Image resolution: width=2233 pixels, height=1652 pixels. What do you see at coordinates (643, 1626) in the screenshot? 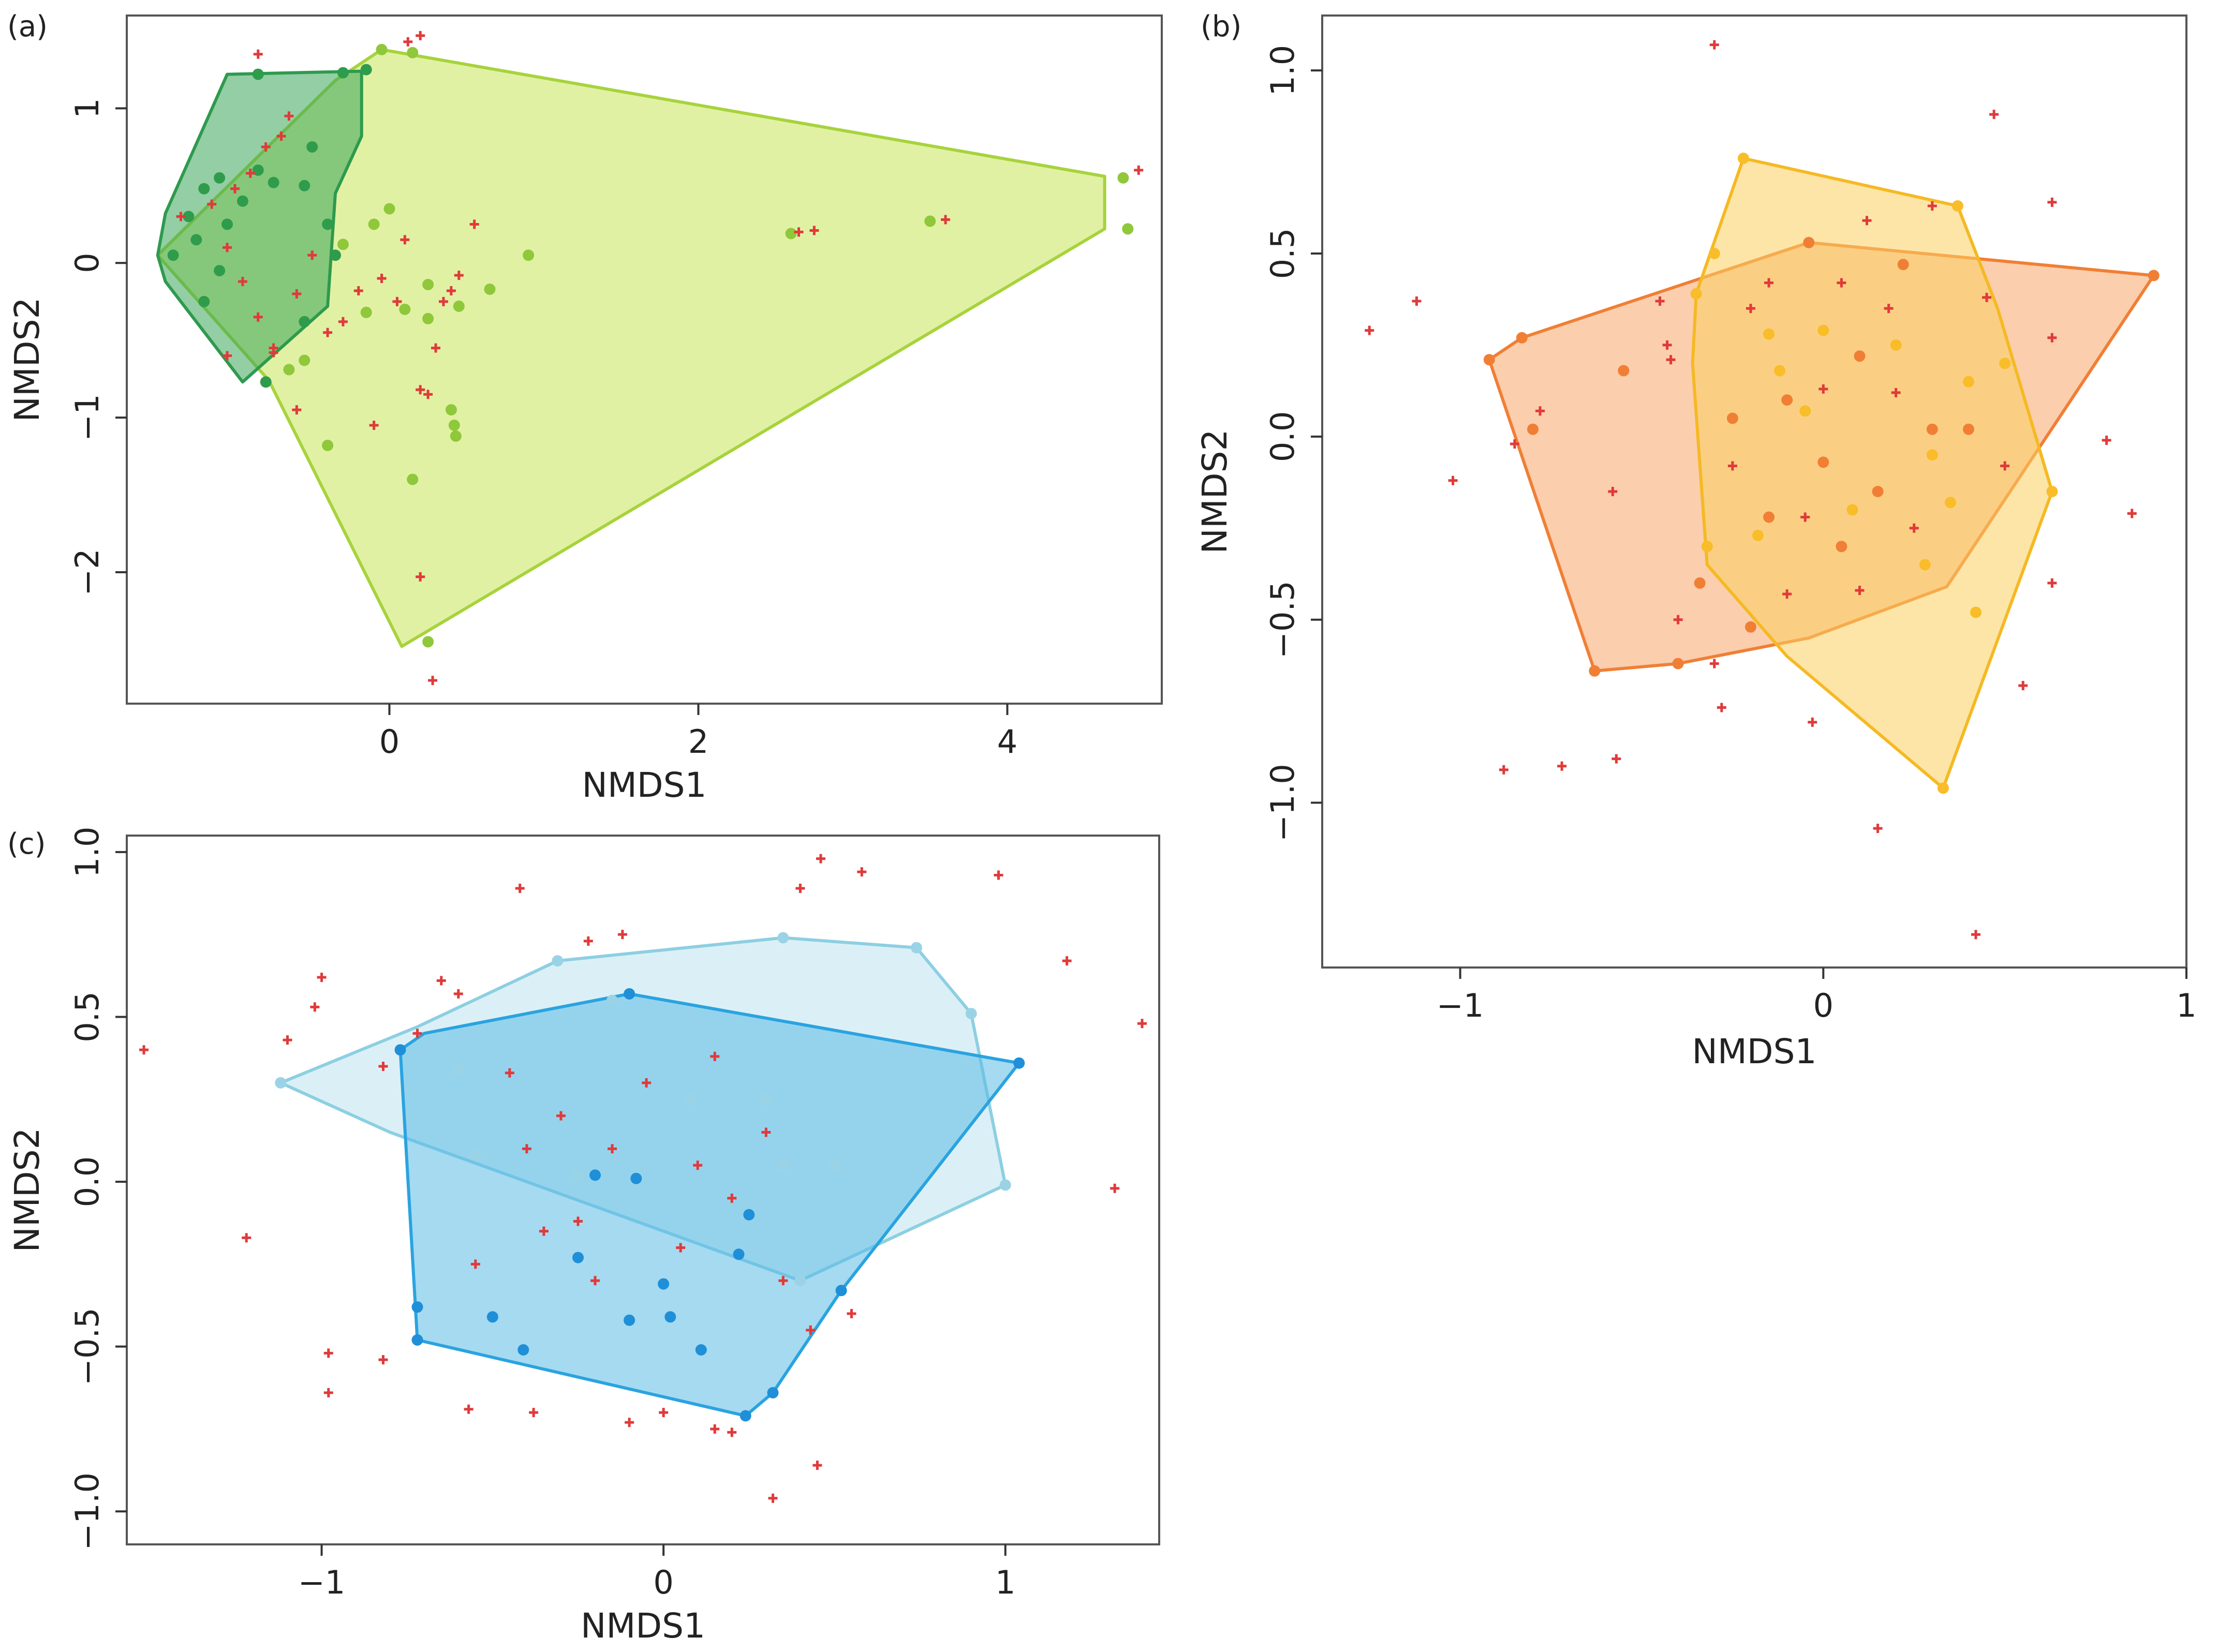
I see `x-axis-title: NMDS1` at bounding box center [643, 1626].